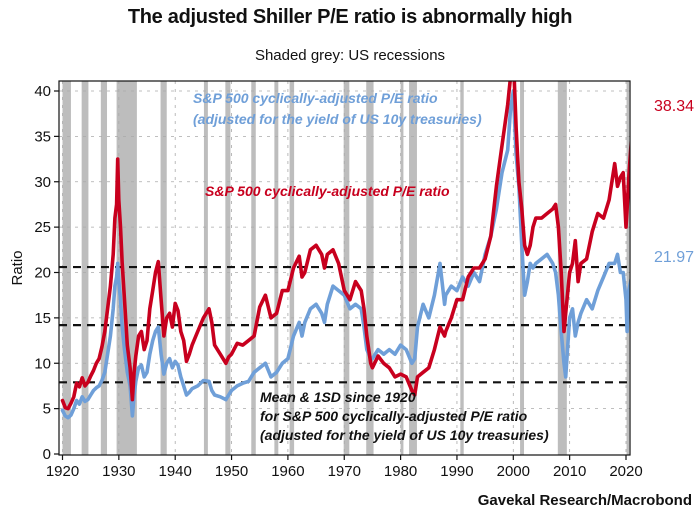 The height and width of the screenshot is (520, 700). Describe the element at coordinates (569, 471) in the screenshot. I see `x-tick-label: 2010` at that location.